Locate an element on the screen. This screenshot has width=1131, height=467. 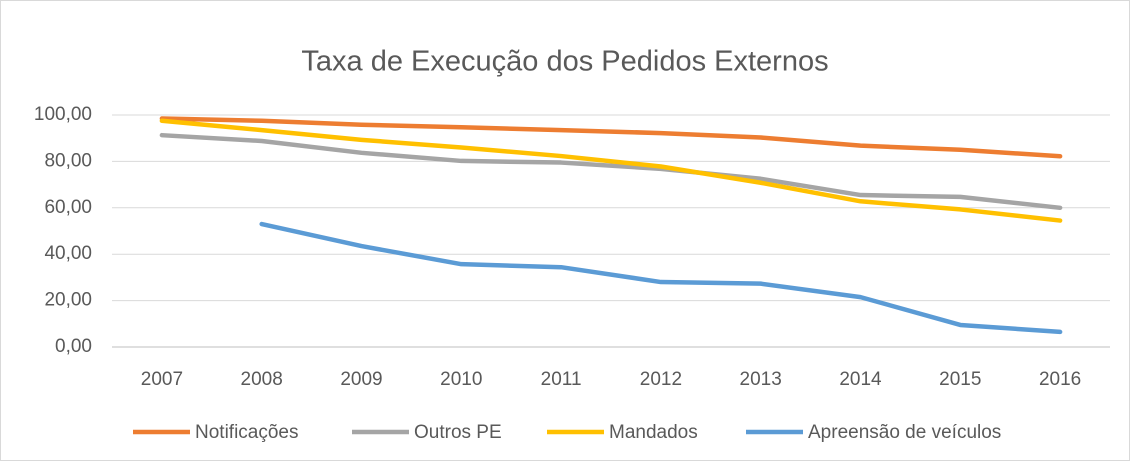
x-tick-label: 2012 is located at coordinates (661, 379).